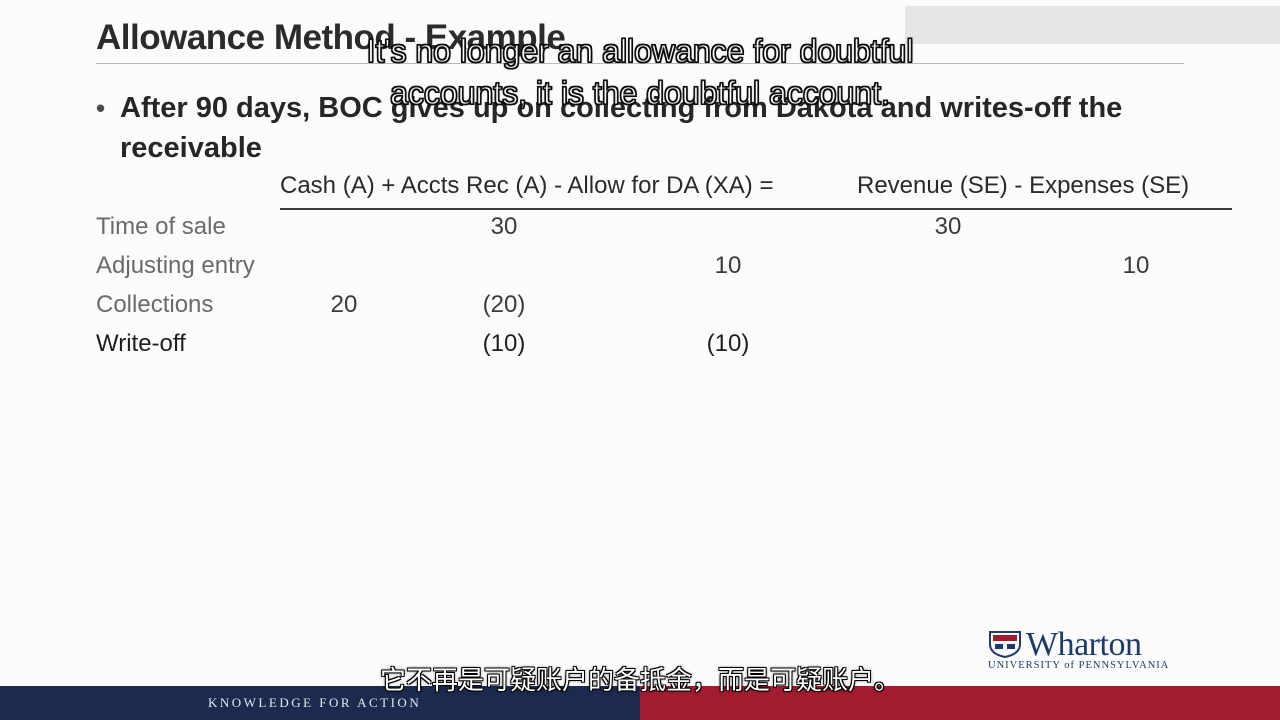  What do you see at coordinates (948, 226) in the screenshot?
I see `cell-time-of-sale-revenue: 30` at bounding box center [948, 226].